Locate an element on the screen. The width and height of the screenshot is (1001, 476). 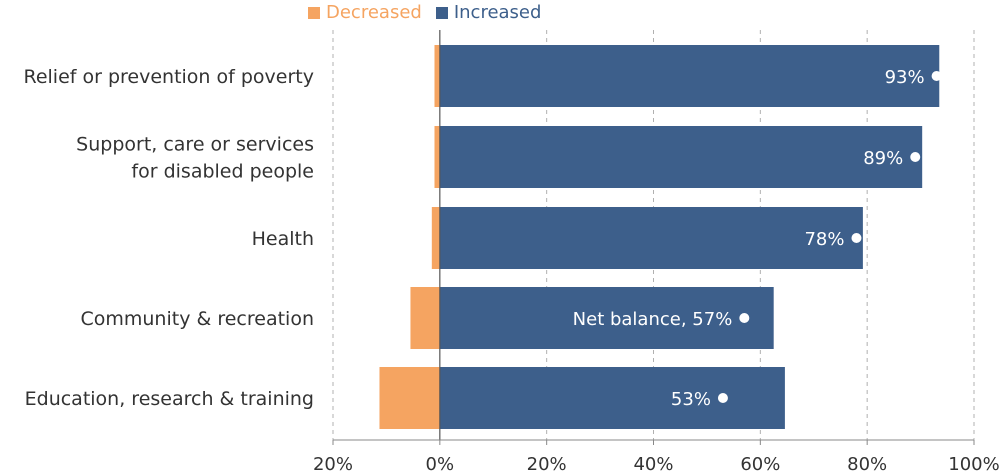
net-balance-label-4: 53% is located at coordinates (691, 399).